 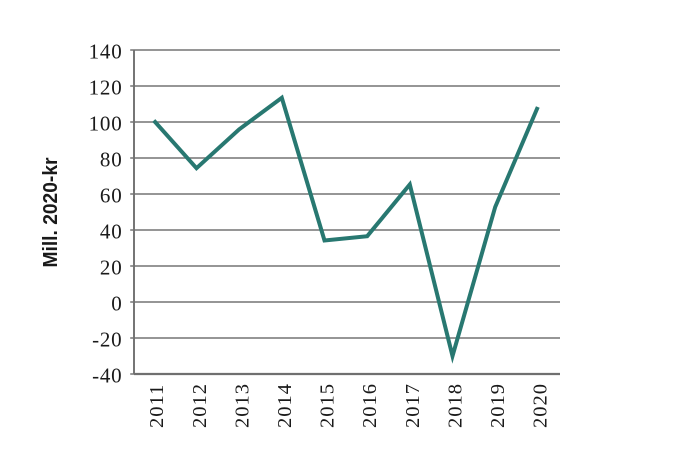 I want to click on svg-text: 2014, so click(x=285, y=405).